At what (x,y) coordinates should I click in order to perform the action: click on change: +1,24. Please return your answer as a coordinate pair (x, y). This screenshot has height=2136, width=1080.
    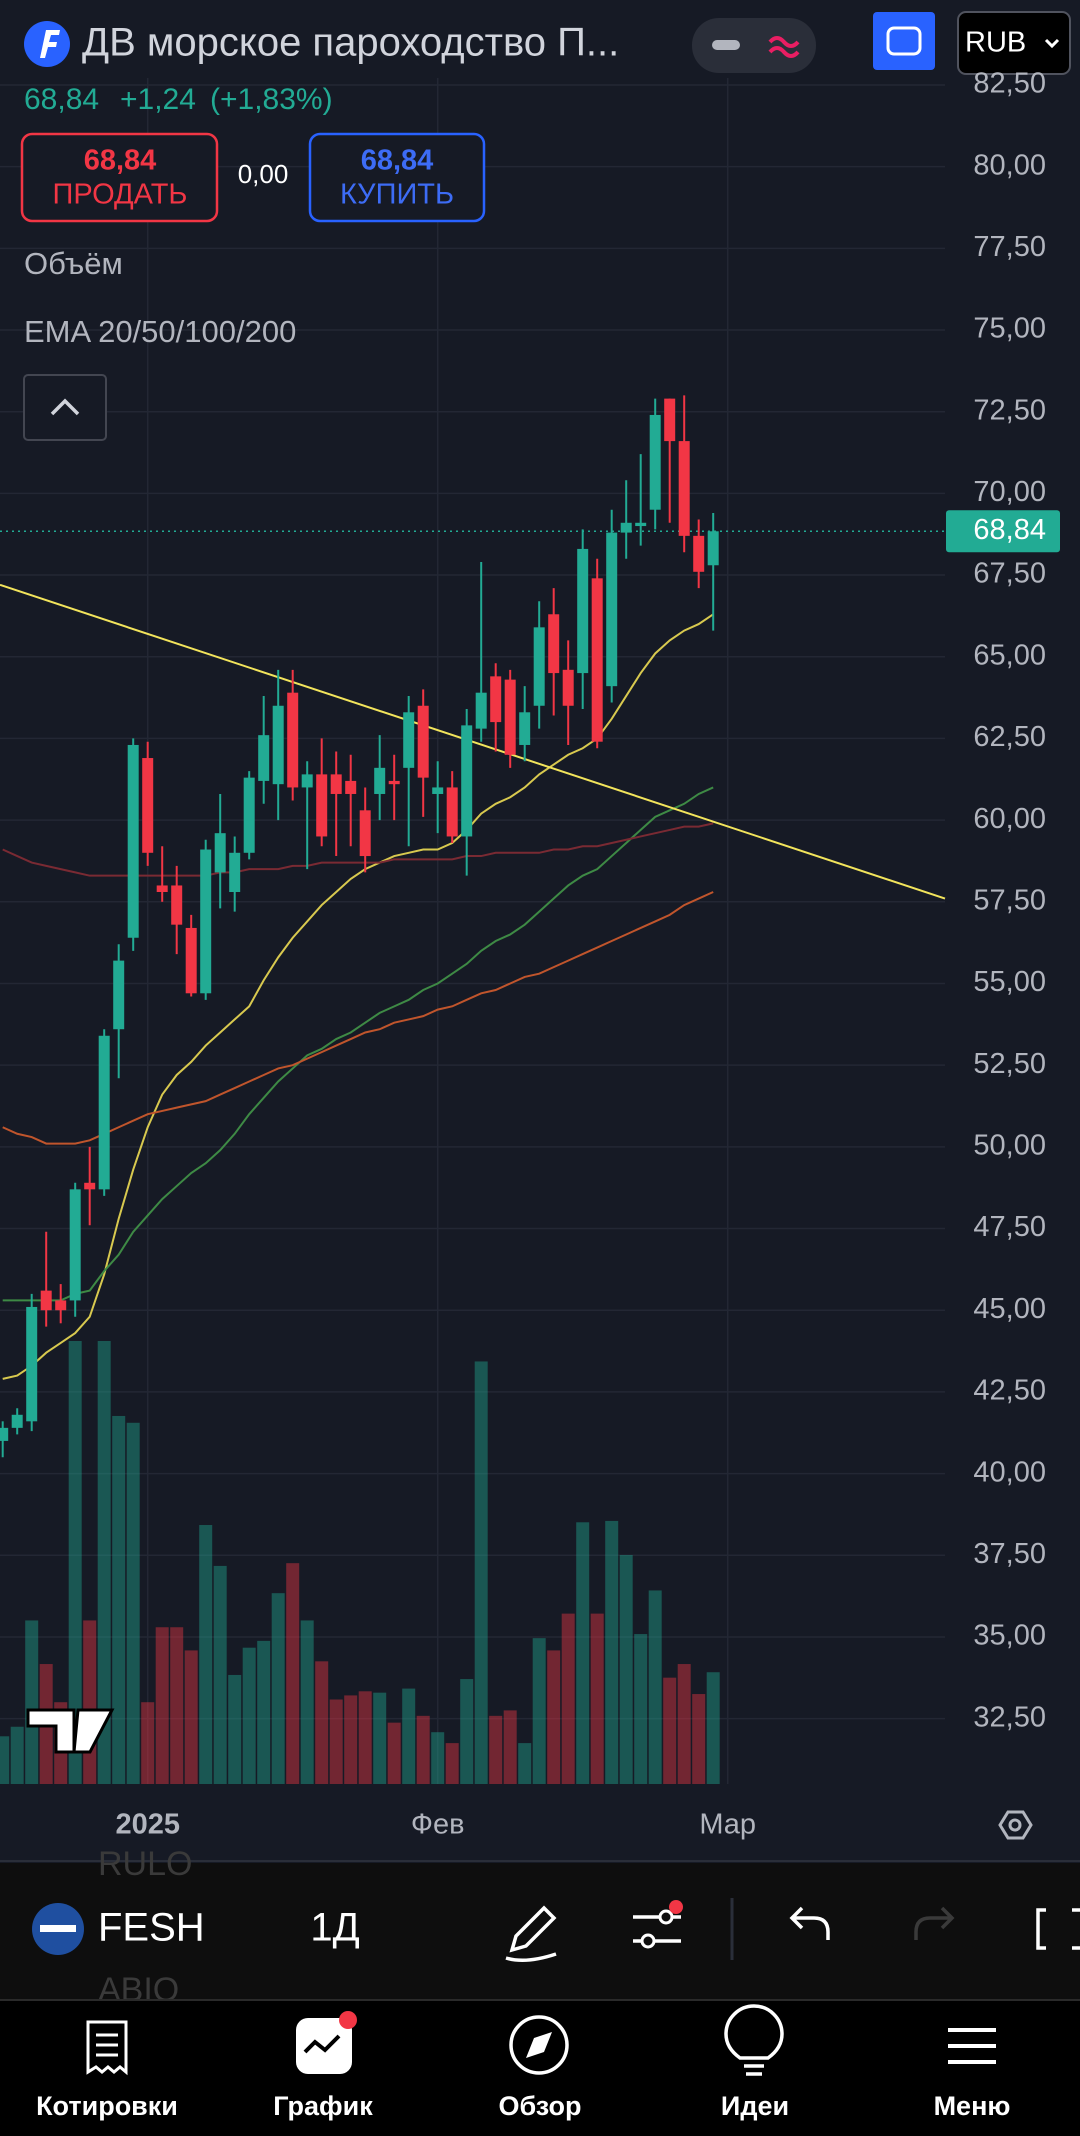
    Looking at the image, I should click on (158, 99).